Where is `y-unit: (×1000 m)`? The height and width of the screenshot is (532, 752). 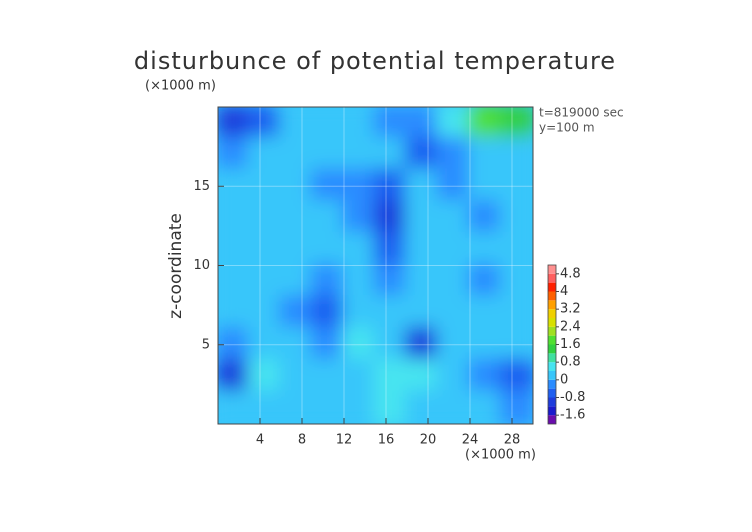
y-unit: (×1000 m) is located at coordinates (180, 86).